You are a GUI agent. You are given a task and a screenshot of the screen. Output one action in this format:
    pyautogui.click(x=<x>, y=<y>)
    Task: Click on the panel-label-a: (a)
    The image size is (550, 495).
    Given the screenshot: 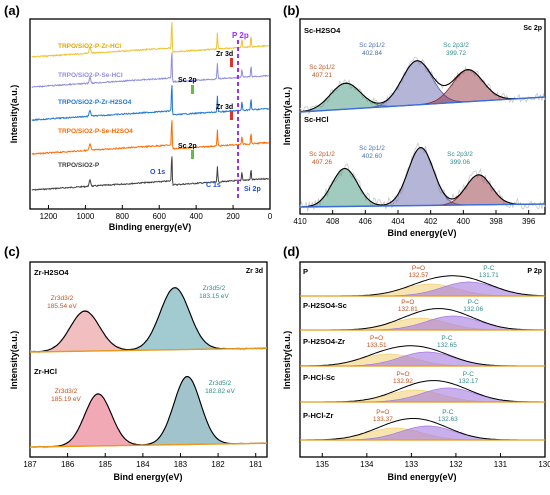 What is the action you would take?
    pyautogui.click(x=12, y=10)
    